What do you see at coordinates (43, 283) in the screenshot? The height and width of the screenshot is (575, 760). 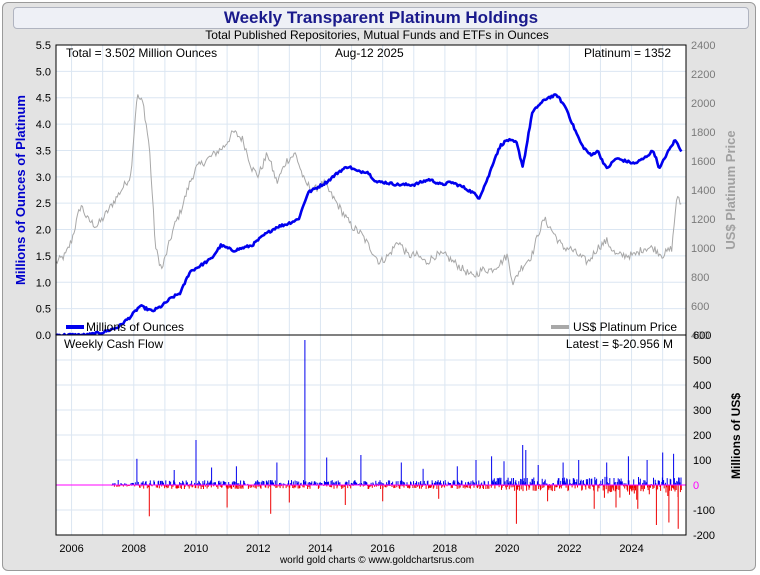 I see `y-tick-label: 1.0` at bounding box center [43, 283].